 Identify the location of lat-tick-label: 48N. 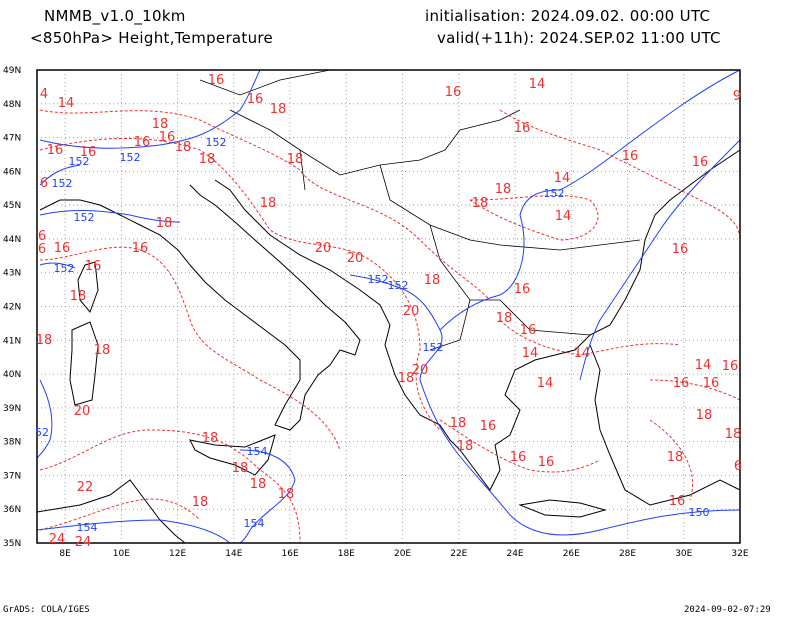
(12, 105).